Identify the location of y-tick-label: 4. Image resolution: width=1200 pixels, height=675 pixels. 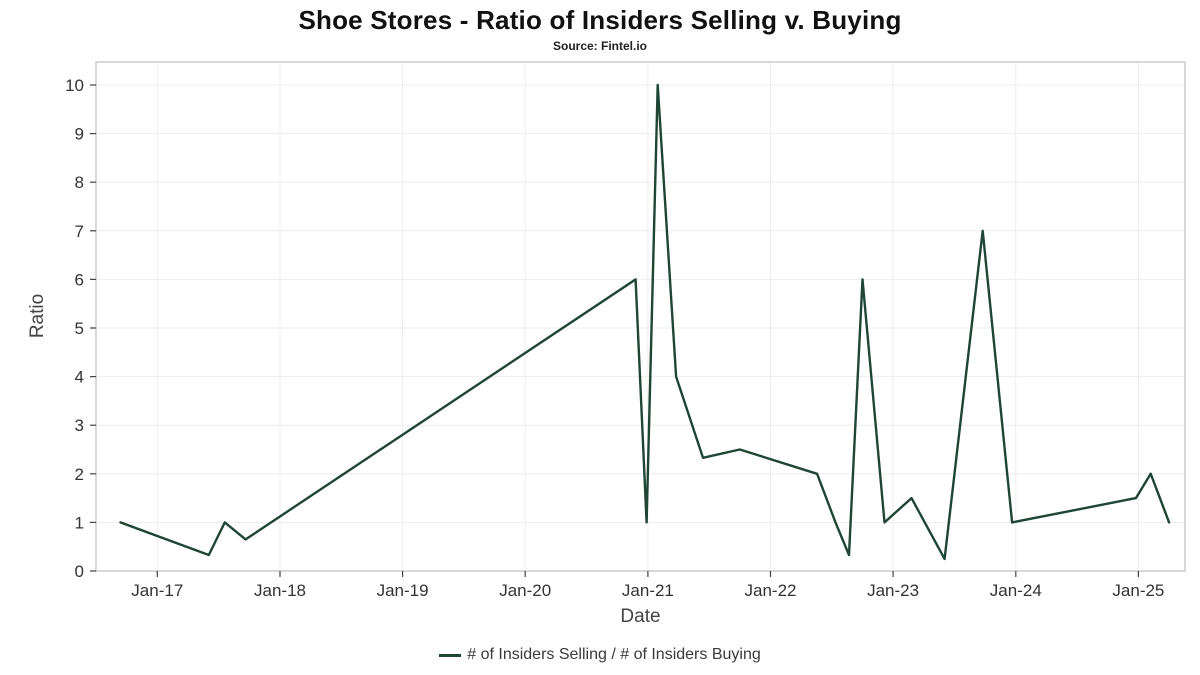
(79, 377).